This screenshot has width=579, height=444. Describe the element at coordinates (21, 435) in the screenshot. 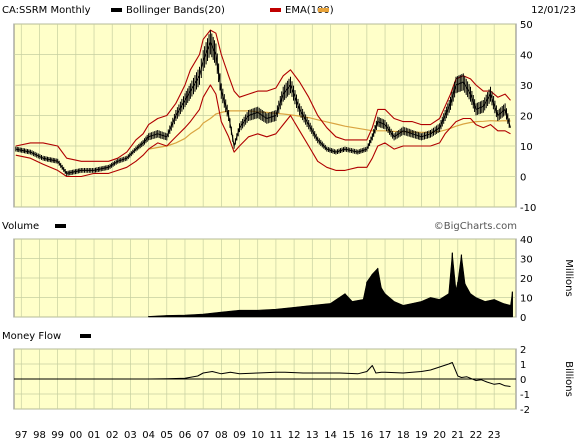

I see `x-tick-label-97: 97` at that location.